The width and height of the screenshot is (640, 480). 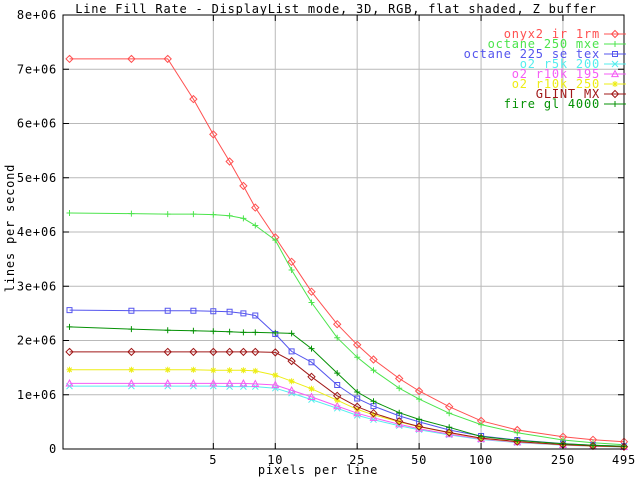 I want to click on legend-item-octane-225-se-tex: octane 225 se tex, so click(x=545, y=54).